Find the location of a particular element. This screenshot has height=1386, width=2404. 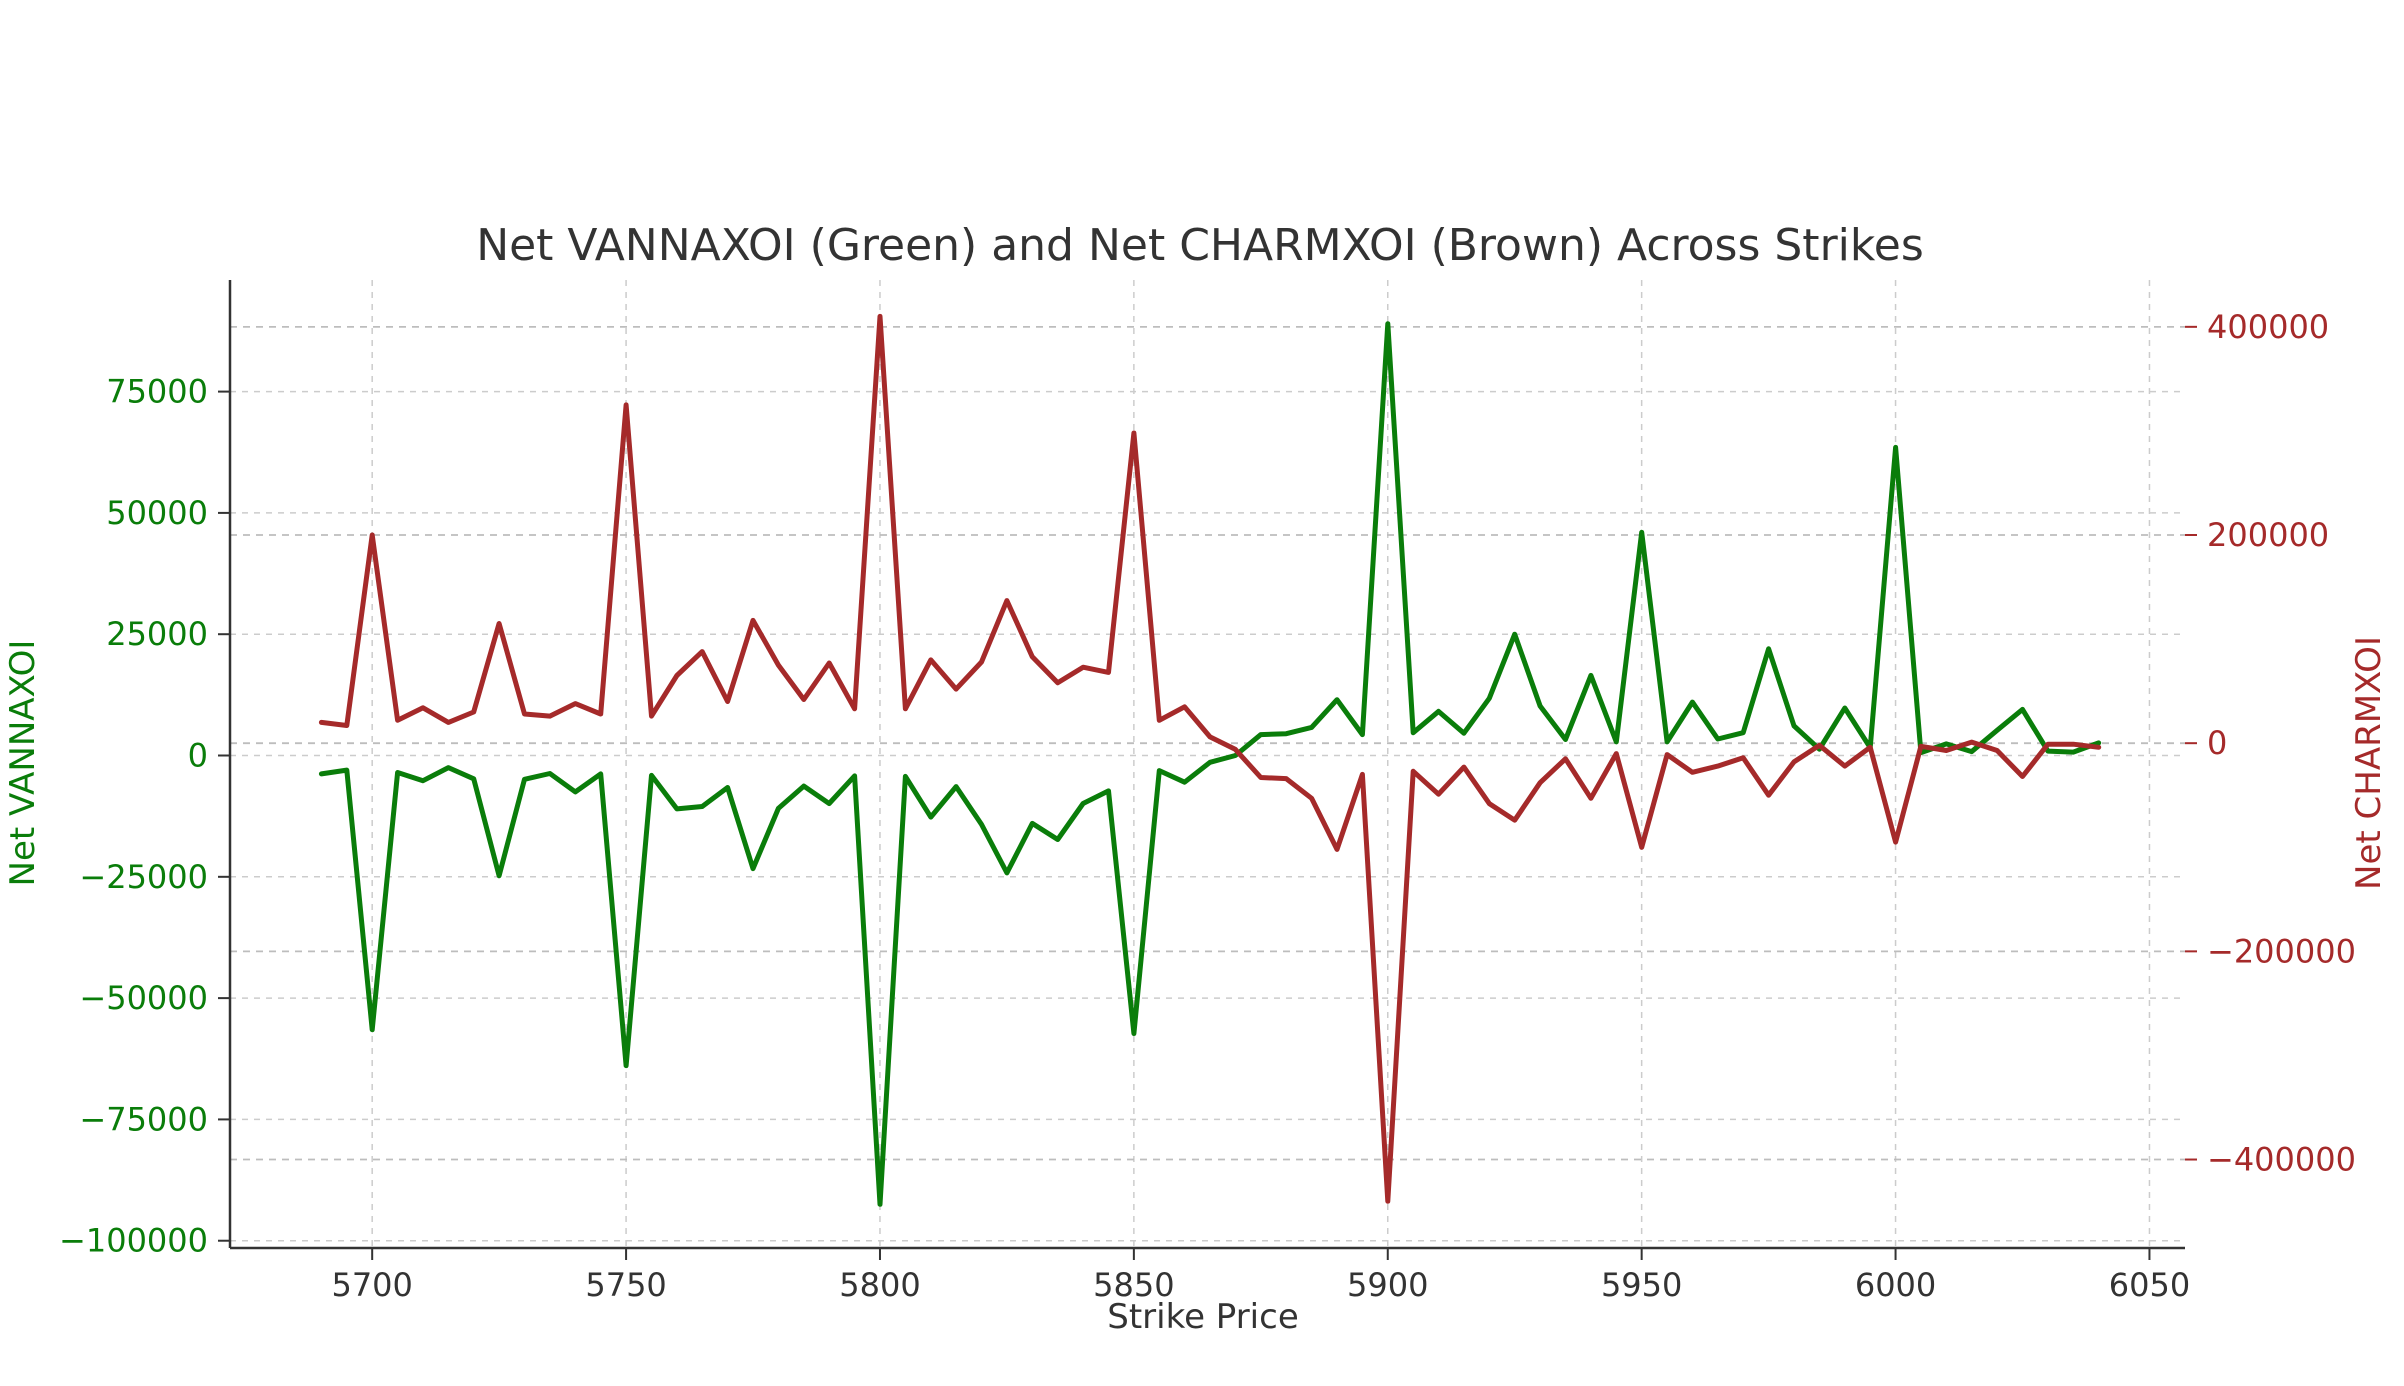

x-tick-label: 5800 is located at coordinates (879, 1285).